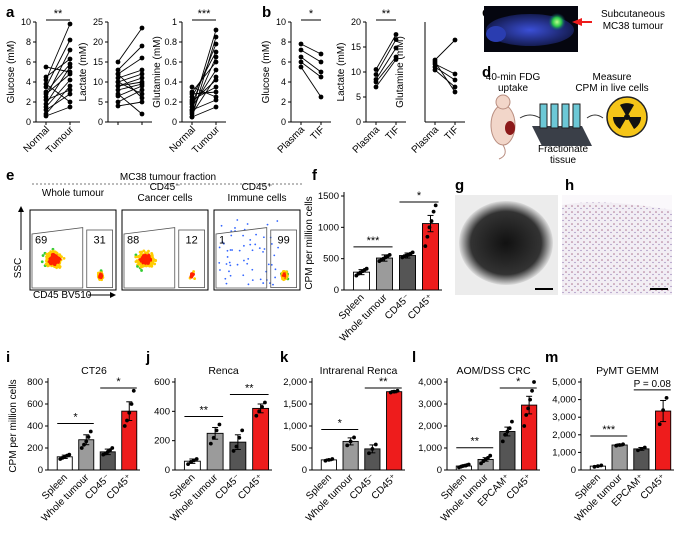 The height and width of the screenshot is (535, 680). I want to click on panel-g-autoradiograph, so click(506, 245).